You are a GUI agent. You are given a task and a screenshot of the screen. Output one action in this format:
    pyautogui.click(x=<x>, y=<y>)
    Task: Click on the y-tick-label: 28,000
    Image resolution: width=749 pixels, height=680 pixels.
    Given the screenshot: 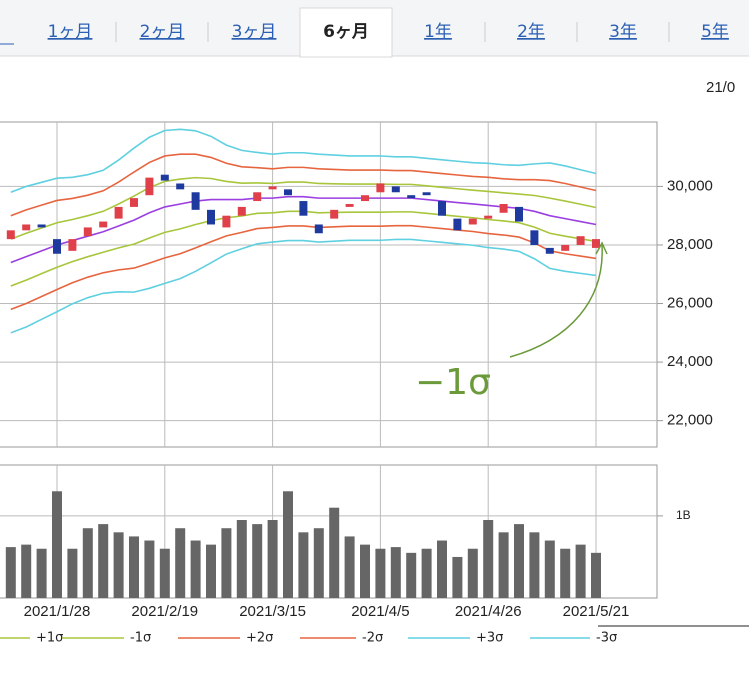 What is the action you would take?
    pyautogui.click(x=690, y=244)
    